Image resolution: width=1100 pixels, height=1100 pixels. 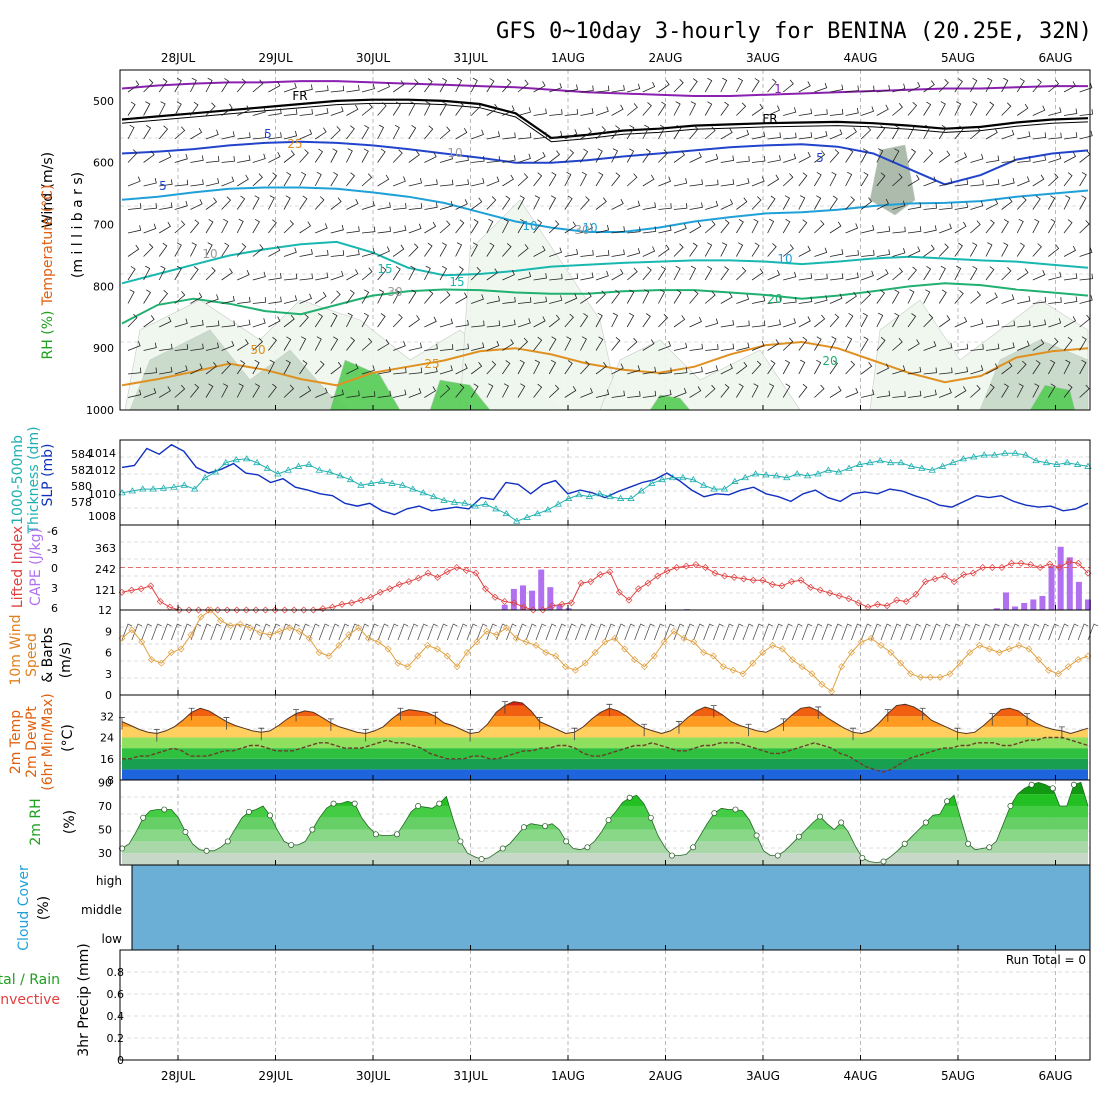 What do you see at coordinates (604, 823) in the screenshot?
I see `rh2m-panel` at bounding box center [604, 823].